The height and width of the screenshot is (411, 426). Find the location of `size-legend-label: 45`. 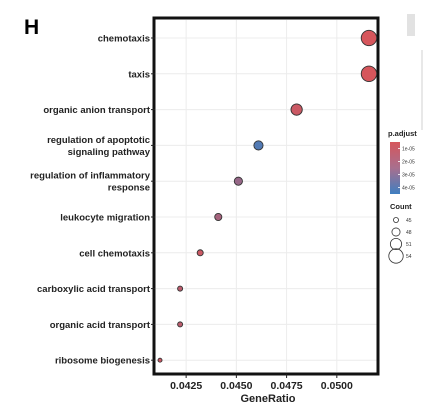

size-legend-label: 45 is located at coordinates (409, 221).